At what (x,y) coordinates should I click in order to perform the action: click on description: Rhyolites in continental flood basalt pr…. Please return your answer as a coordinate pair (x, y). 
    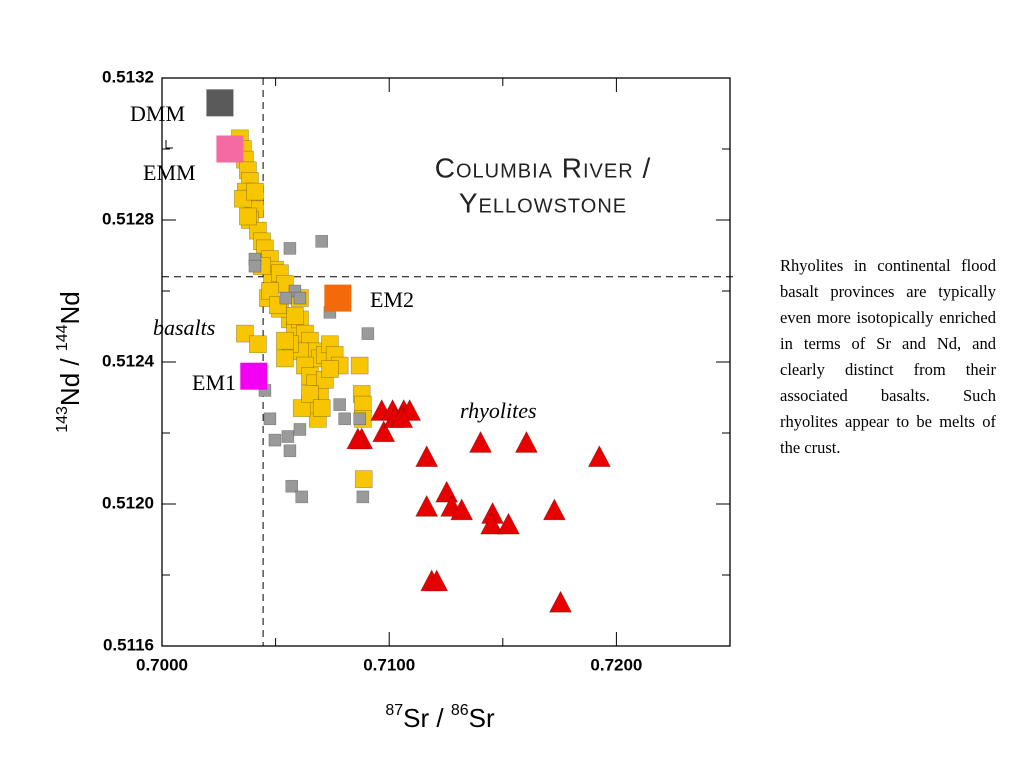
    Looking at the image, I should click on (888, 356).